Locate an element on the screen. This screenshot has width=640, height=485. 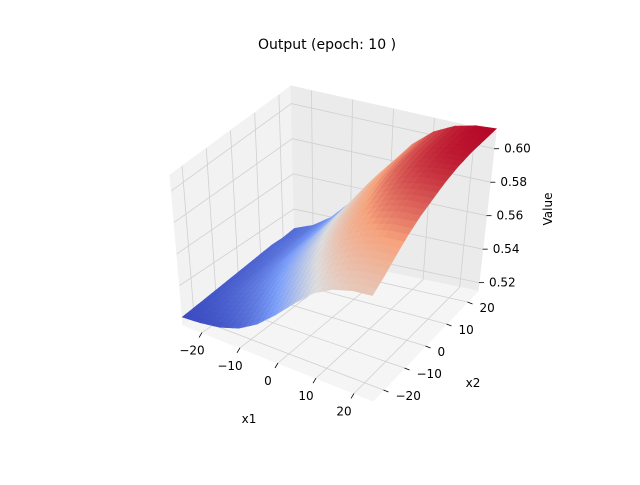
x-gridline is located at coordinates (414, 260).